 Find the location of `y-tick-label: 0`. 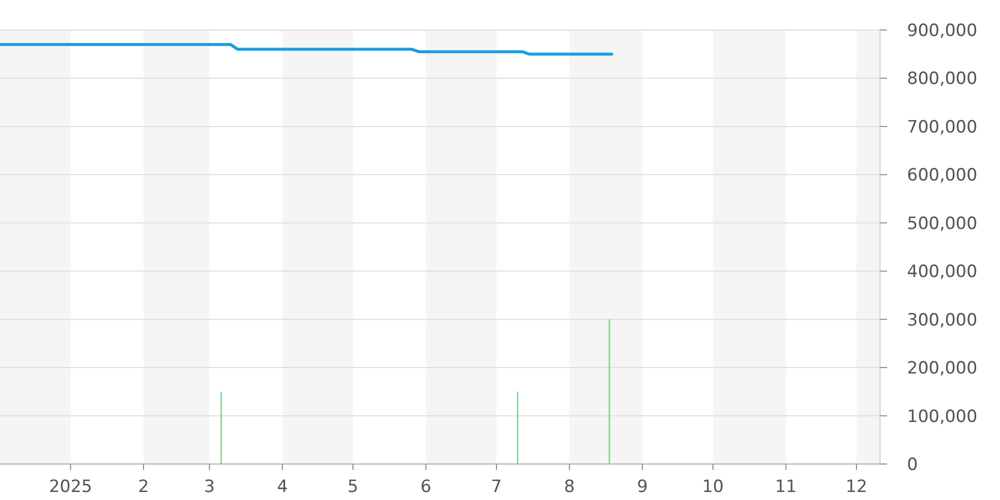

y-tick-label: 0 is located at coordinates (912, 465).